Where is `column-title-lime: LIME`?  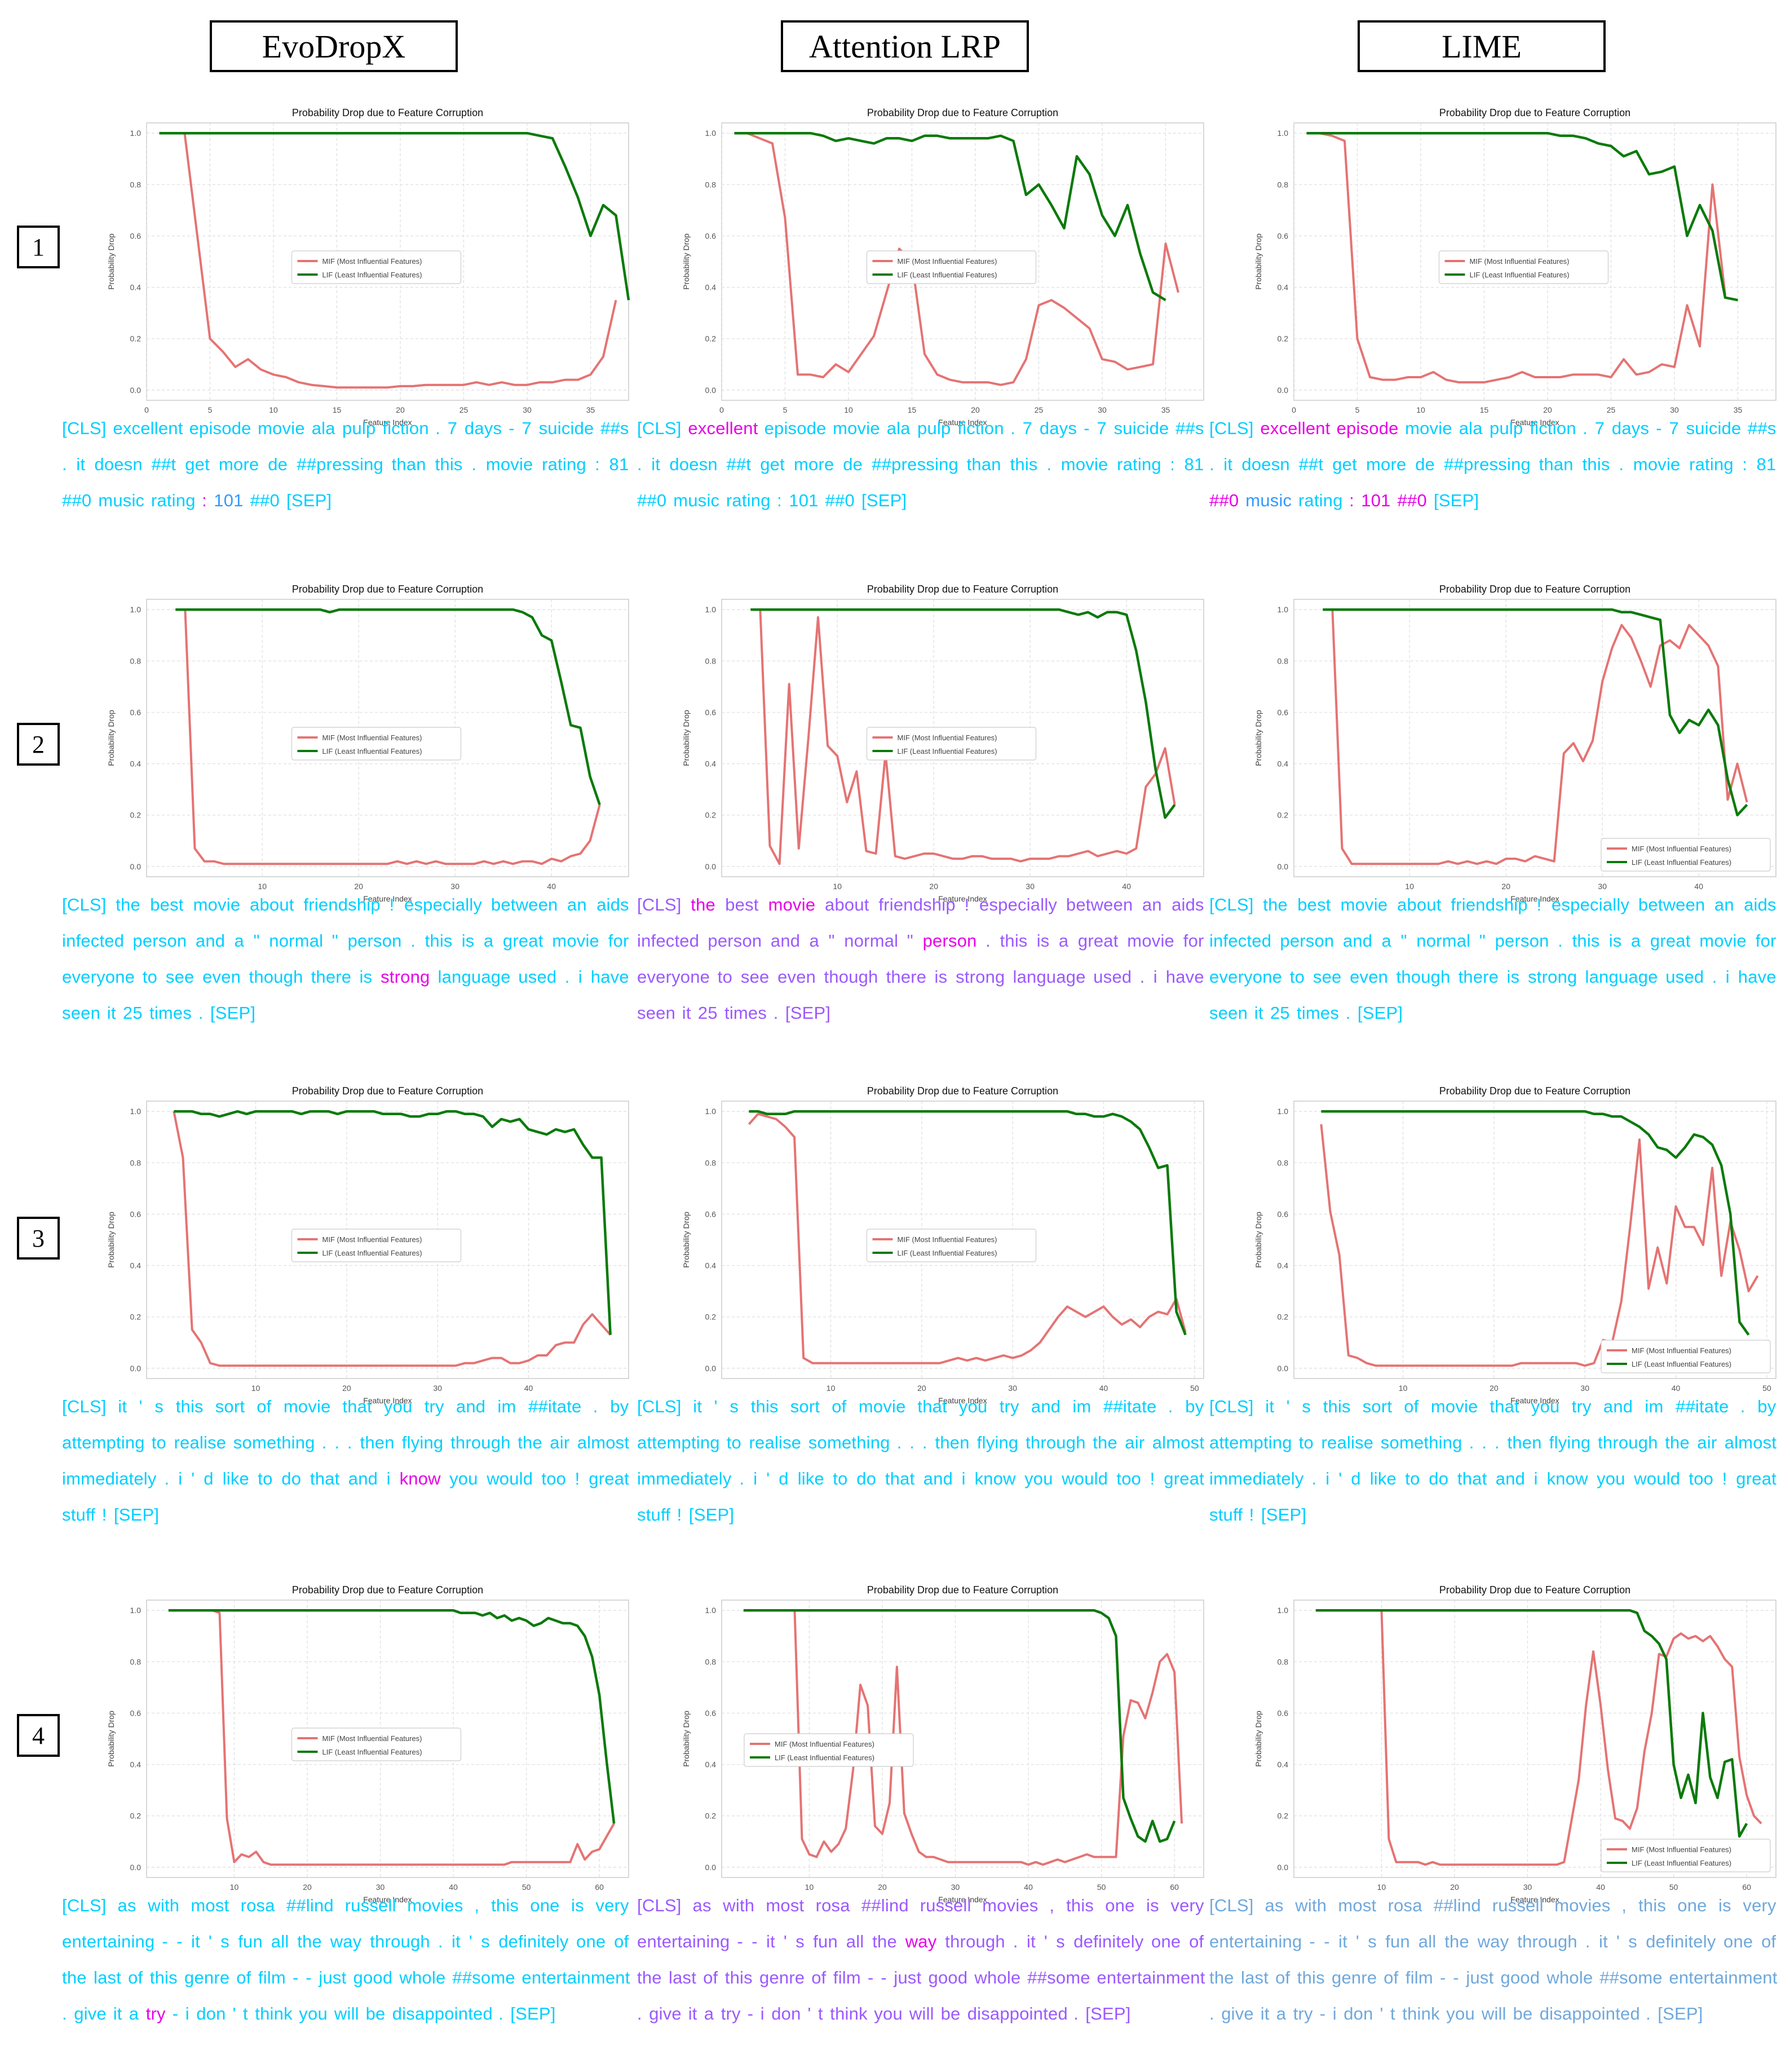
column-title-lime: LIME is located at coordinates (1482, 46).